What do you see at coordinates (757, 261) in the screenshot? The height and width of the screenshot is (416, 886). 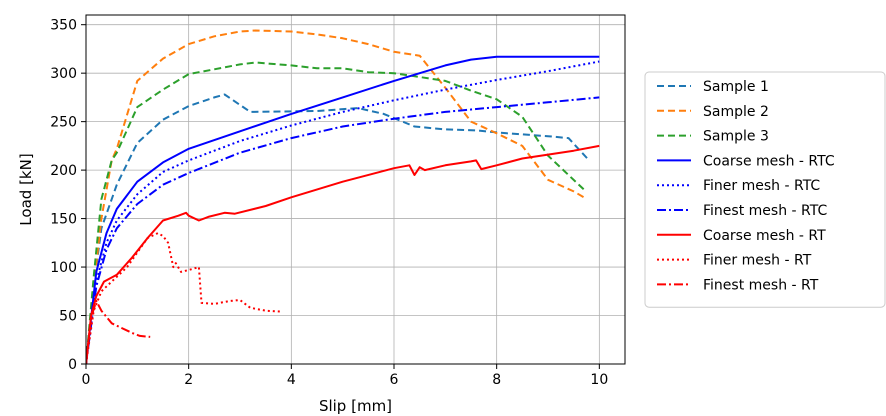 I see `legend-label: Finer mesh - RT` at bounding box center [757, 261].